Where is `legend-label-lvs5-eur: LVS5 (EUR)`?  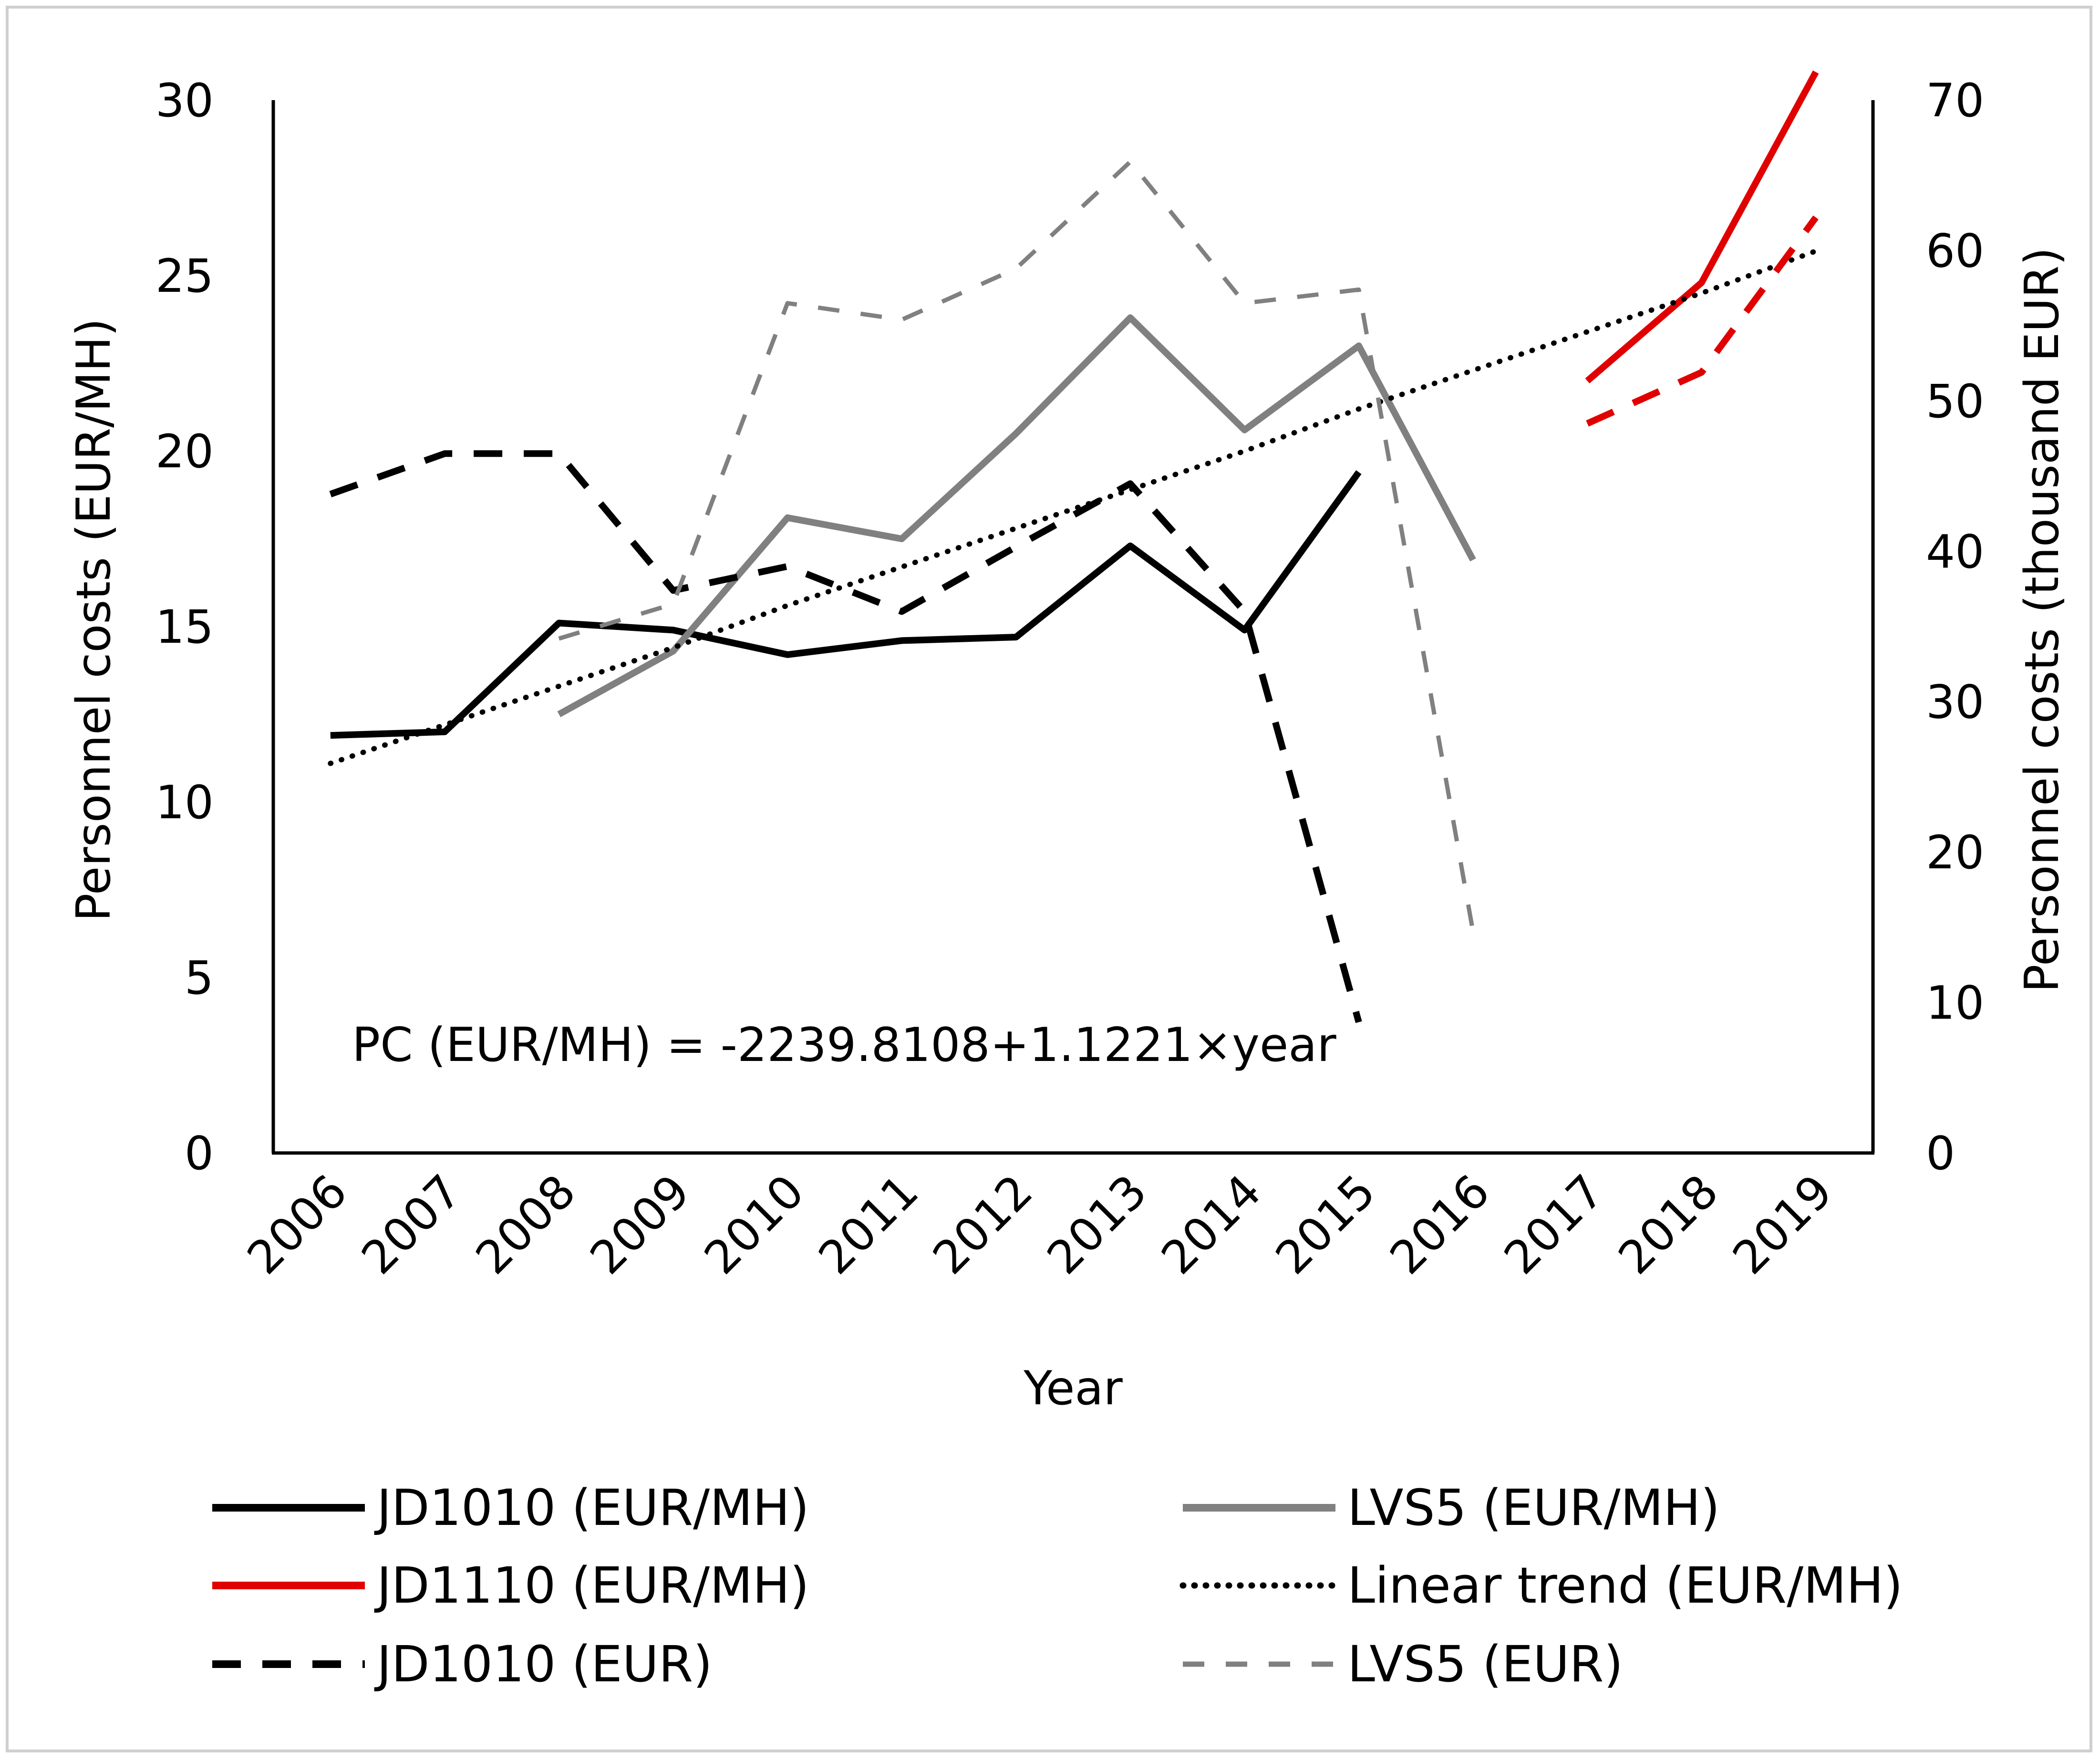 legend-label-lvs5-eur: LVS5 (EUR) is located at coordinates (1485, 1664).